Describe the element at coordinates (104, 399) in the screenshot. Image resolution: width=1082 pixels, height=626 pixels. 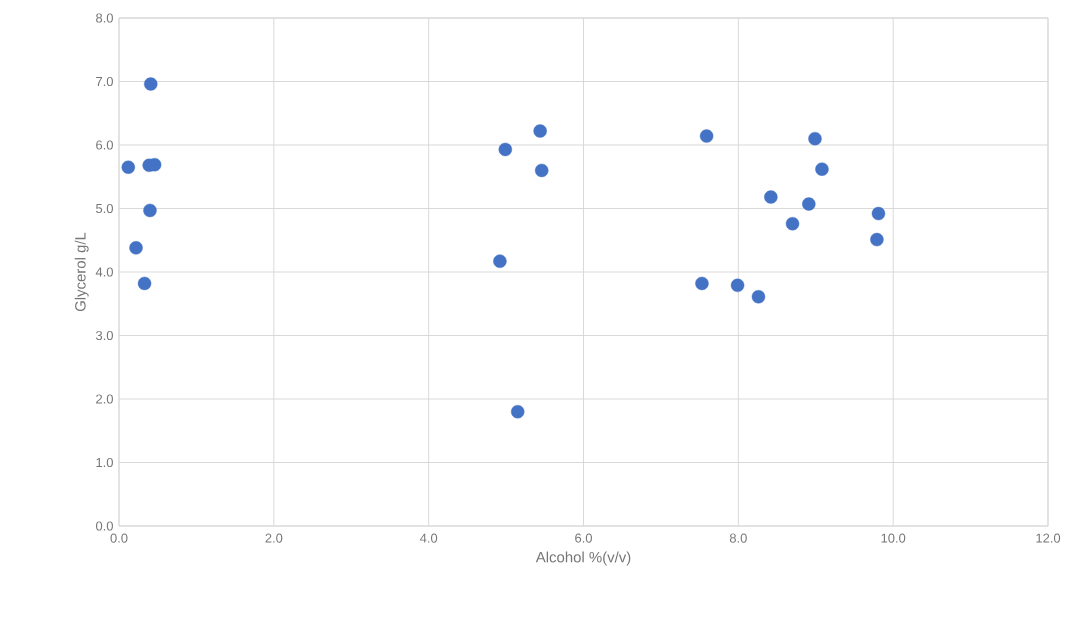
I see `y-tick-label: 2.0` at that location.